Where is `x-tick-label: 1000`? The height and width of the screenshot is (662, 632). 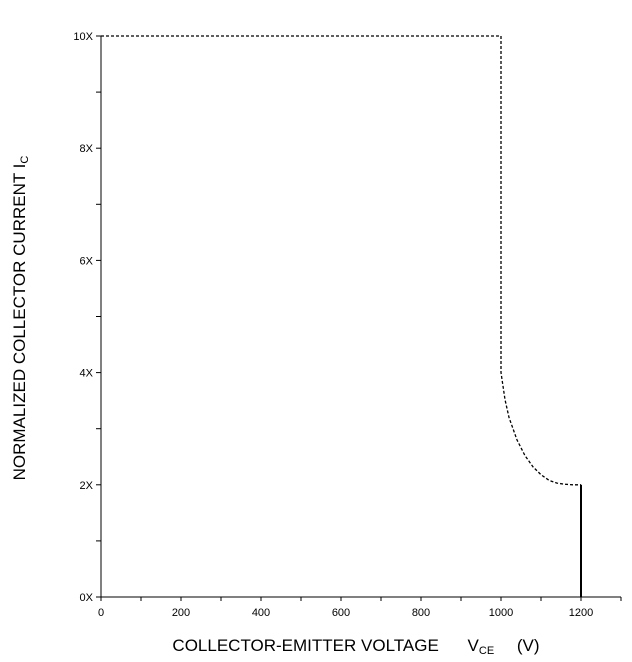
x-tick-label: 1000 is located at coordinates (501, 613).